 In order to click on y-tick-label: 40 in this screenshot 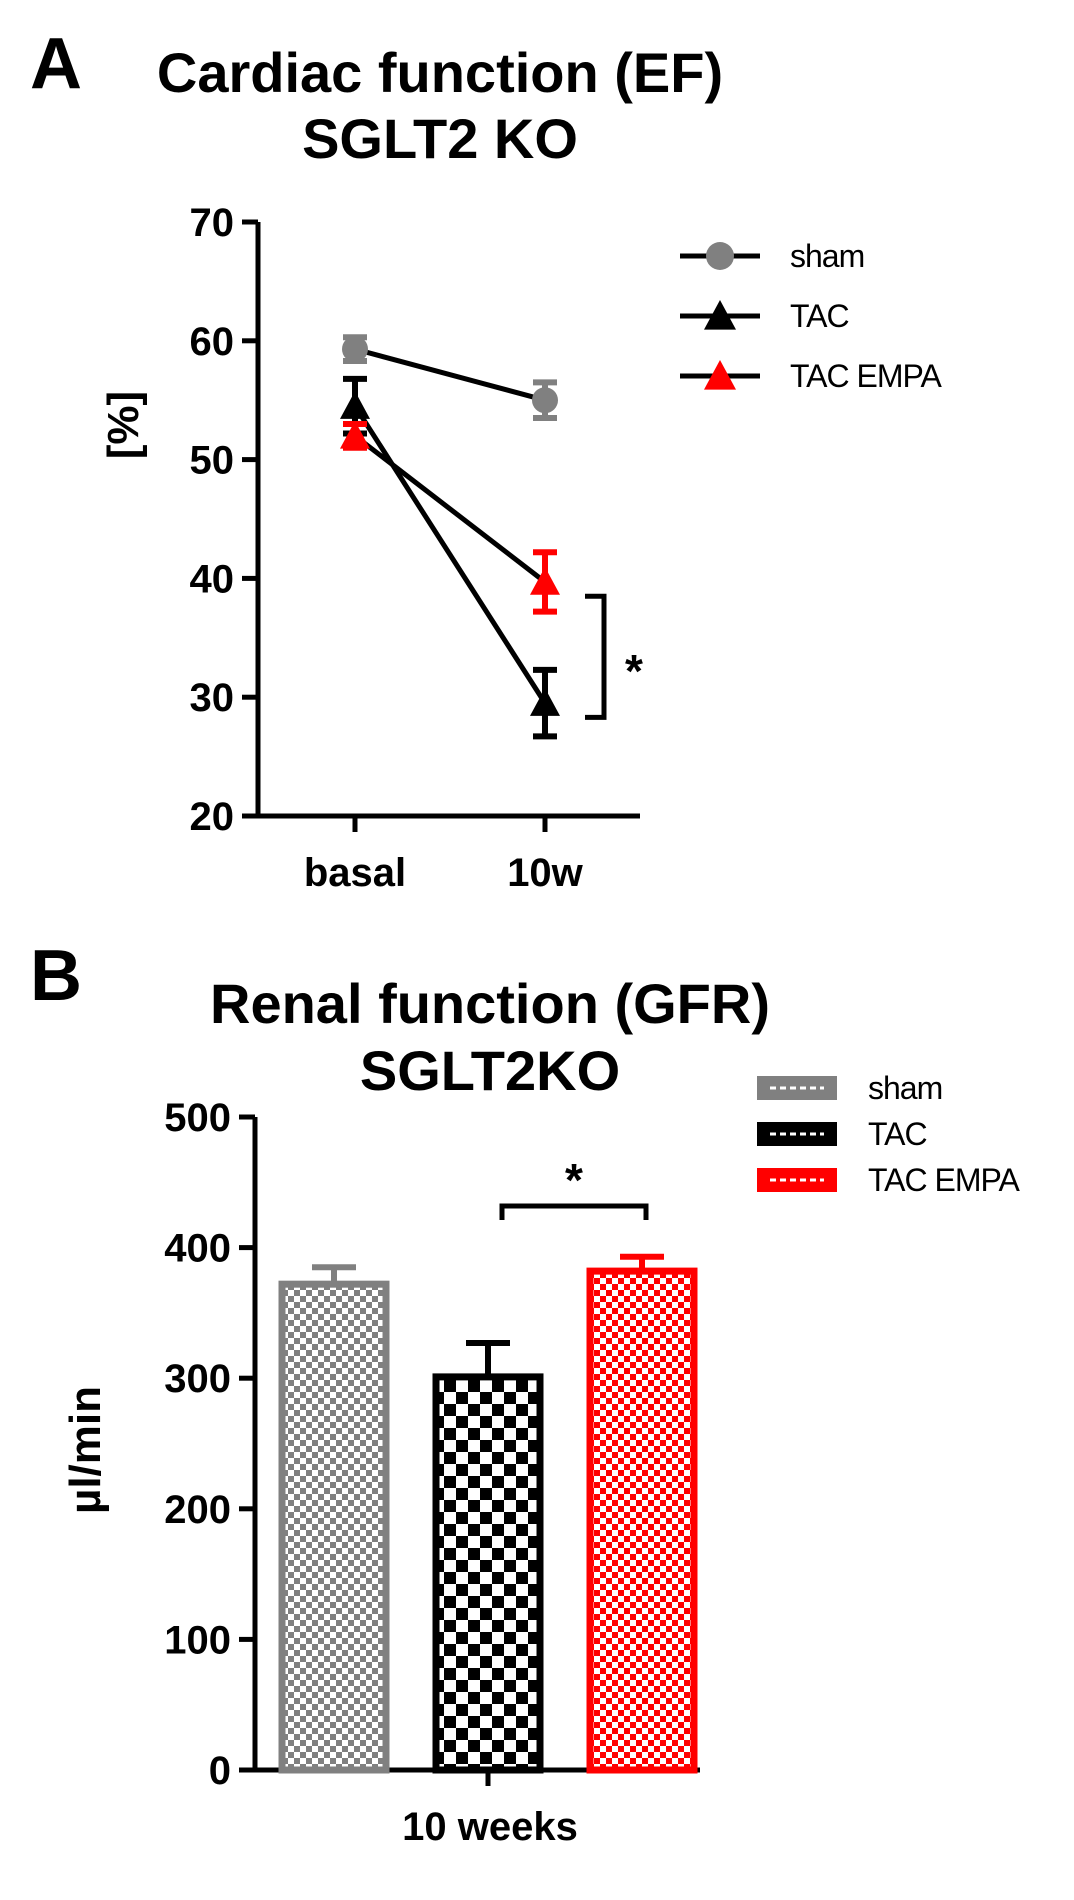, I will do `click(212, 579)`.